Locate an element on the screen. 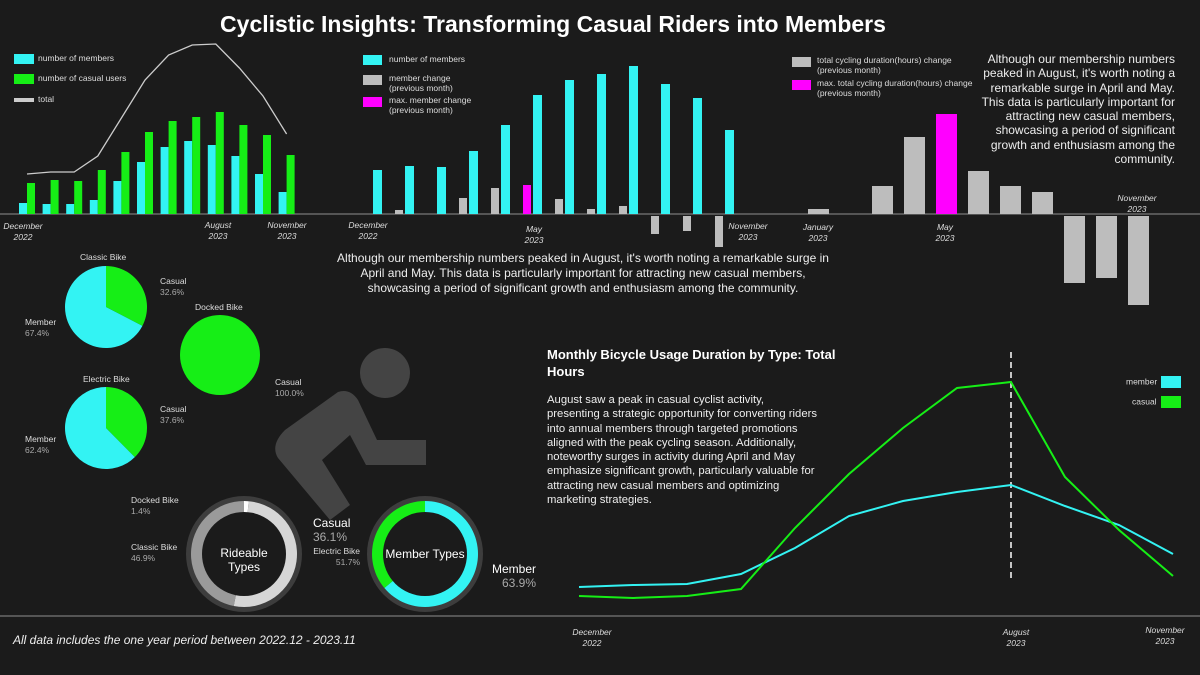  x-tick-label: January 2023 is located at coordinates (818, 232).